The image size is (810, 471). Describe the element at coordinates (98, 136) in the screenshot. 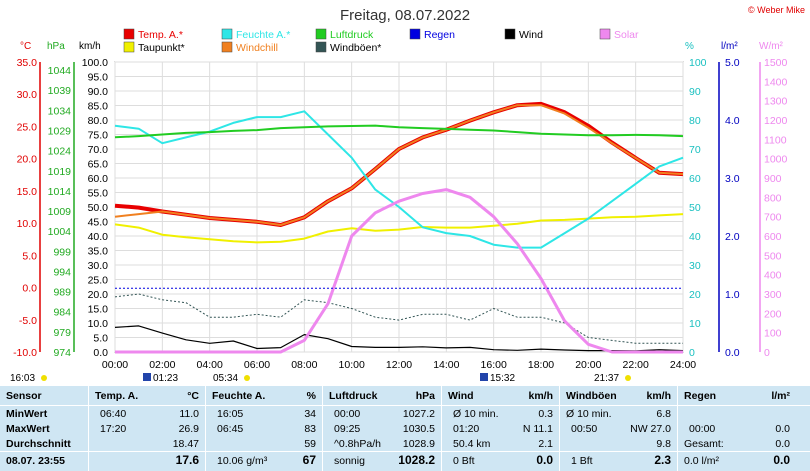

I see `wind-tick-label: 75.0` at that location.